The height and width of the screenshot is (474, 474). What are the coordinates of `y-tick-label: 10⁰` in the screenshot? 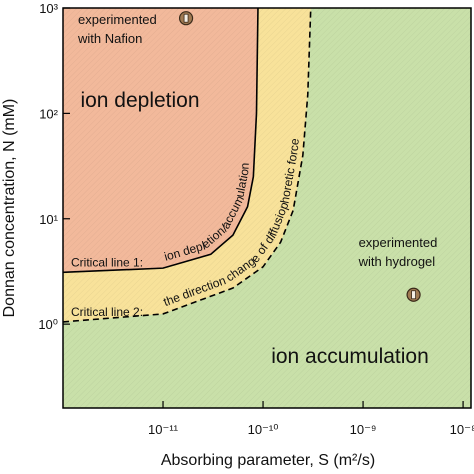 It's located at (48, 324).